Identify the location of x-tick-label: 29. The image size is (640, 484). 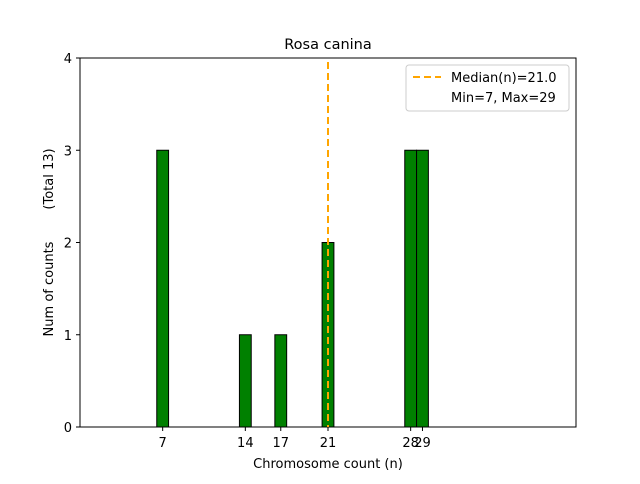
(422, 443).